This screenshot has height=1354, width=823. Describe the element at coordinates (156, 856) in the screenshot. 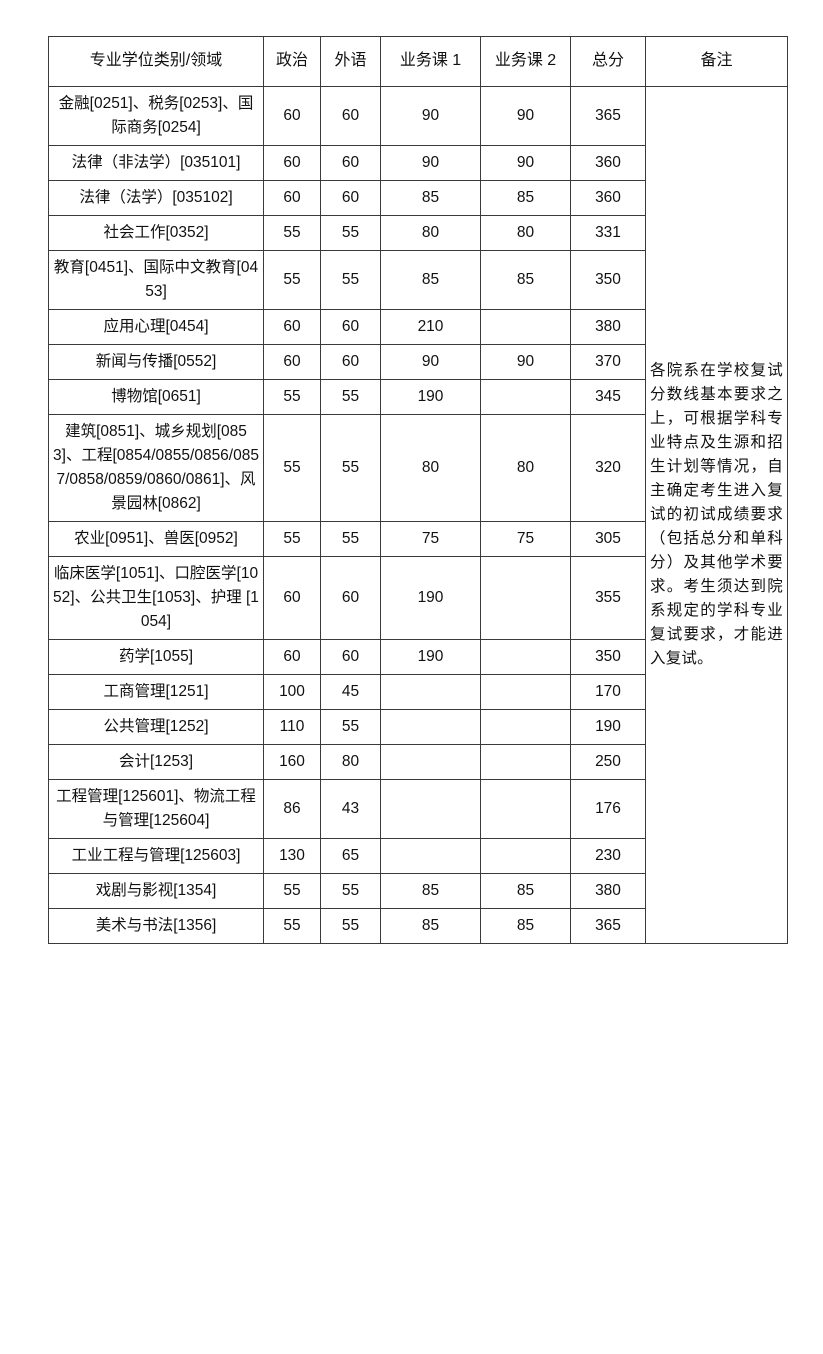

I see `cell-major: 工业工程与管理[125603]` at that location.